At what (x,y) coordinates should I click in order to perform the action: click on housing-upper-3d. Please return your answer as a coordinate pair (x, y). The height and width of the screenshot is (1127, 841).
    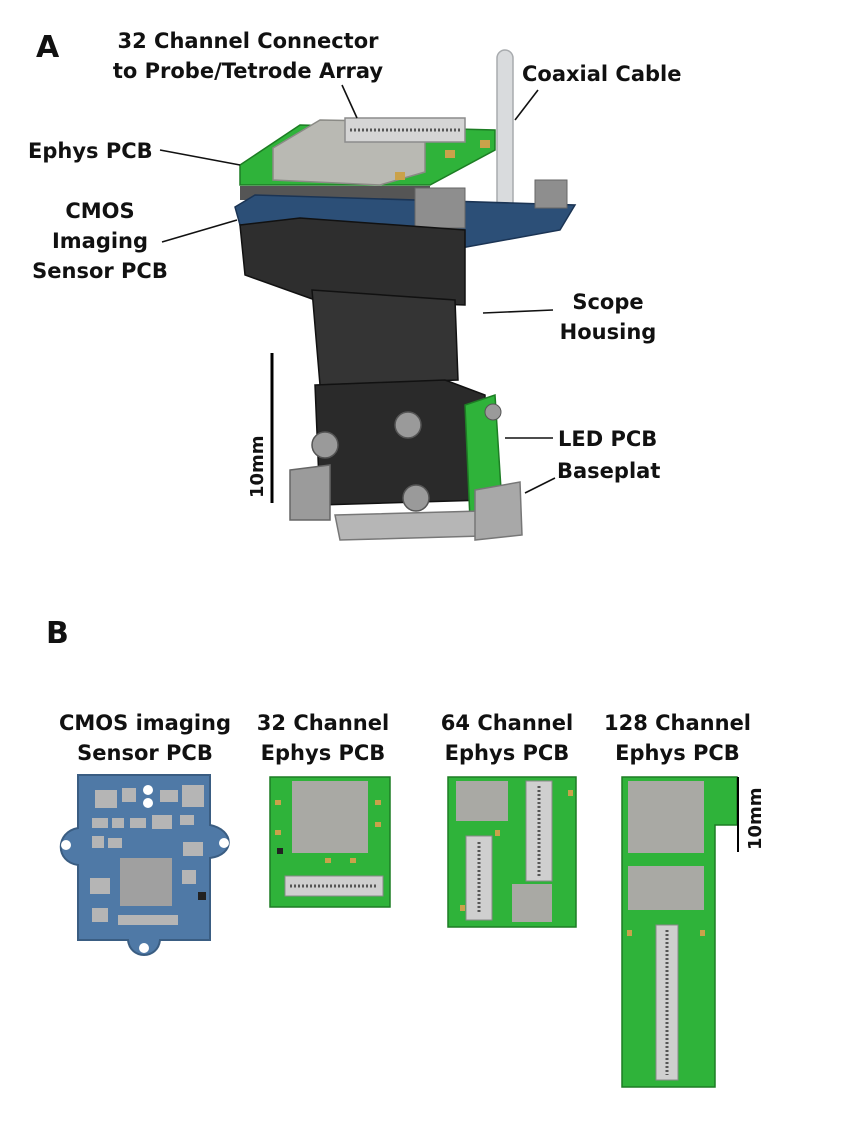
    Looking at the image, I should click on (352, 261).